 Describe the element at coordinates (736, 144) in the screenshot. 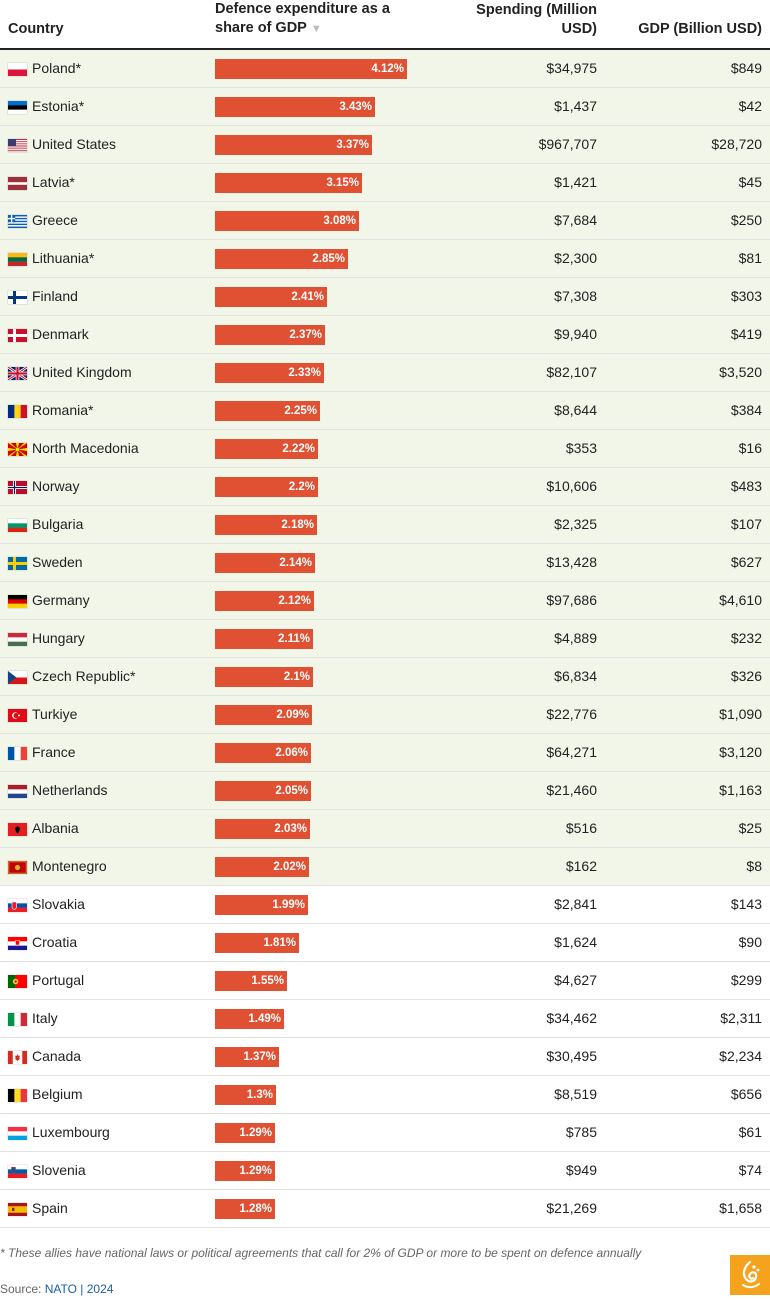

I see `gdp-value: $28,720` at that location.